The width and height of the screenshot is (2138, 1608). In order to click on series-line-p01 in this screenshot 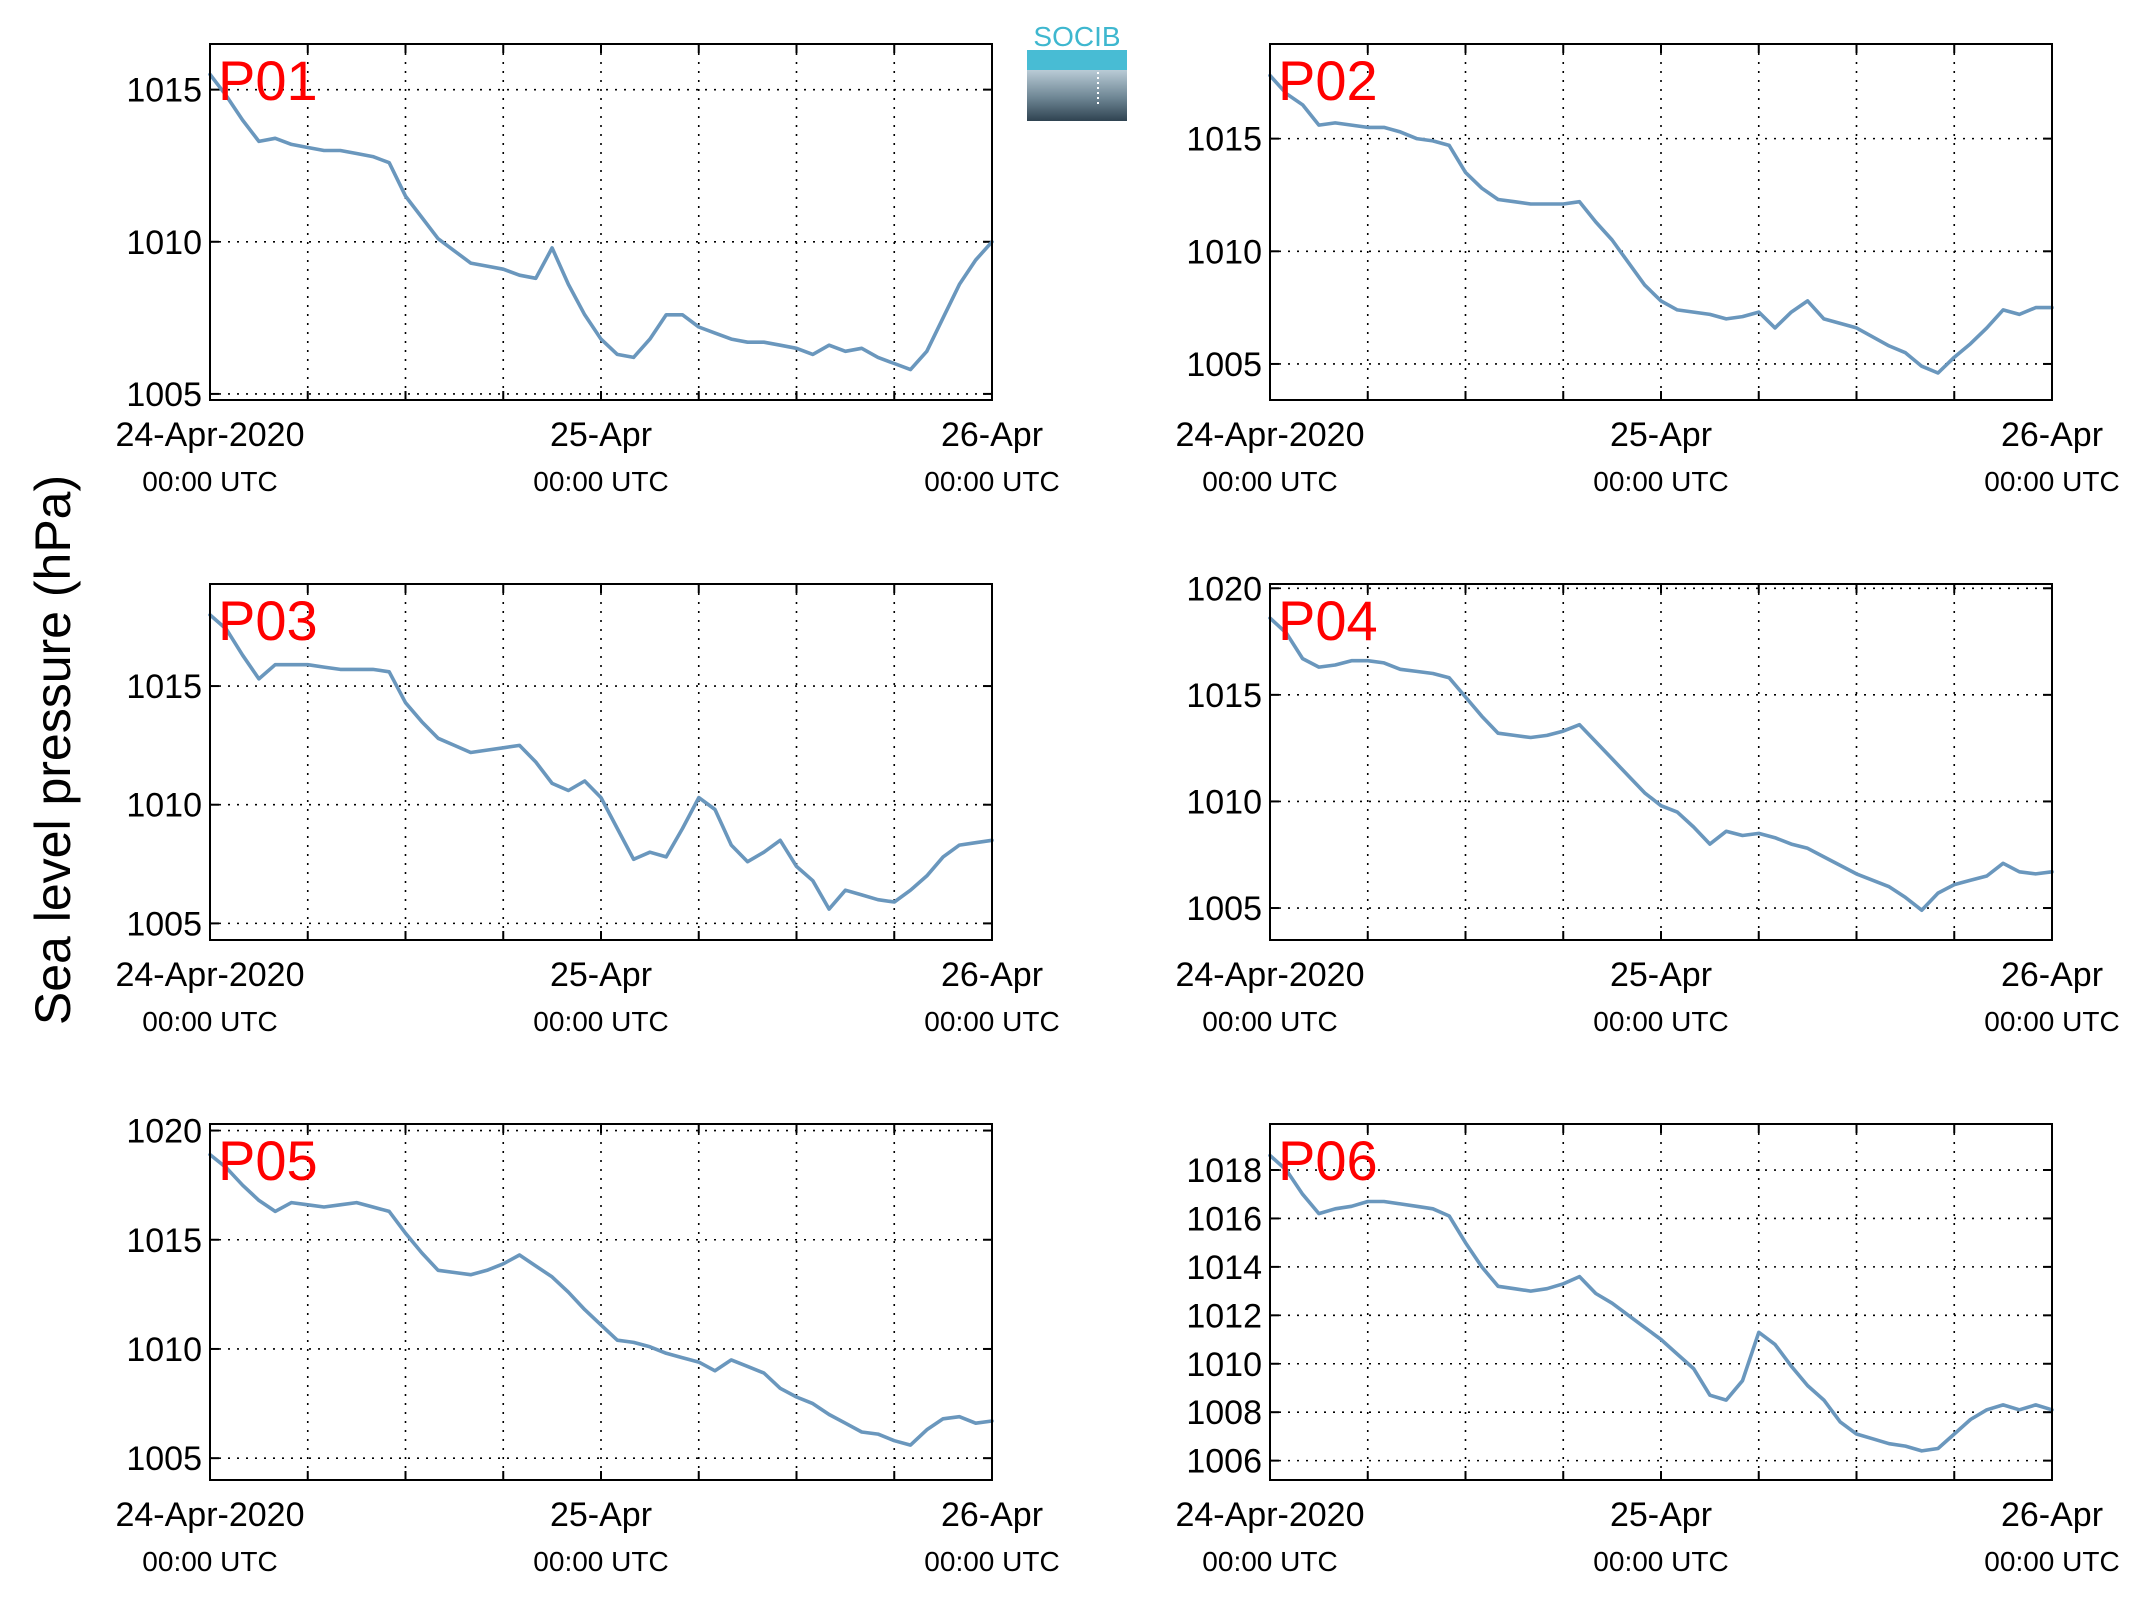, I will do `click(601, 222)`.